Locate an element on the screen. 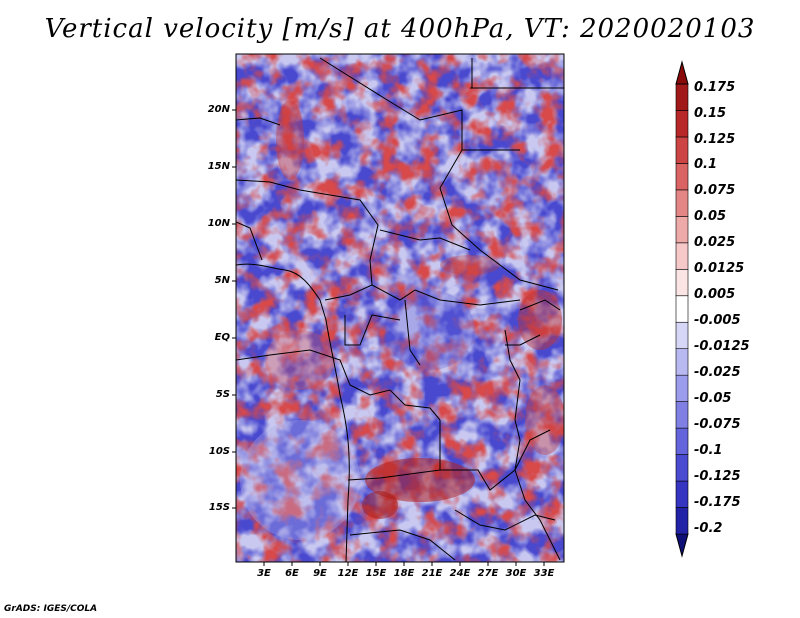 The image size is (800, 618). lon-label: 3E is located at coordinates (264, 573).